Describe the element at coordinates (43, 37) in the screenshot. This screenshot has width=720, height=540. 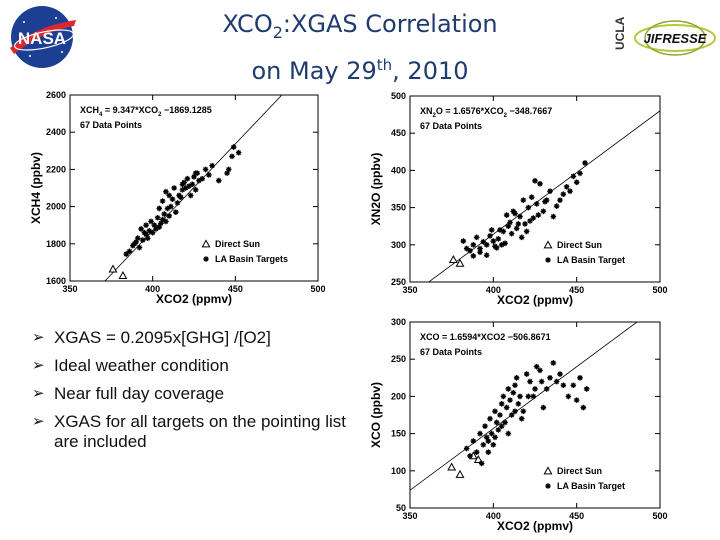
I see `nasa-logo: NASA` at that location.